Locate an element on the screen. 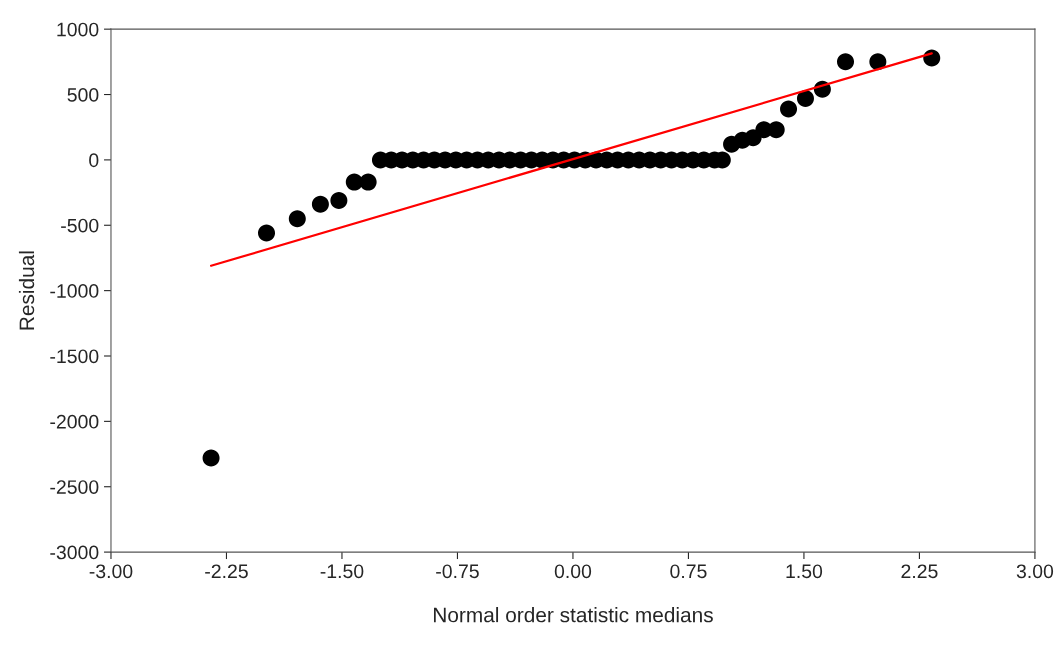 The image size is (1062, 648). x-axis-title: Normal order statistic medians is located at coordinates (573, 615).